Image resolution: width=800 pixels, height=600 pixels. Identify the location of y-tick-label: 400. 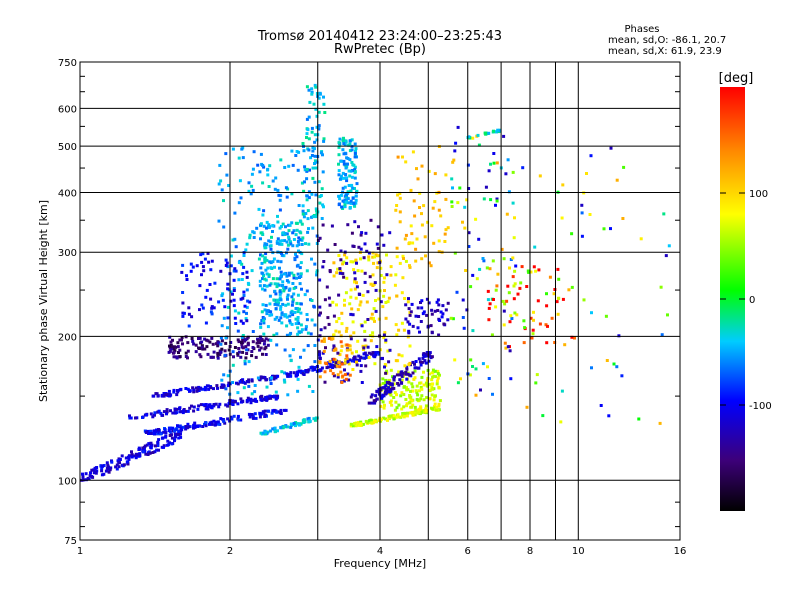
(67, 193).